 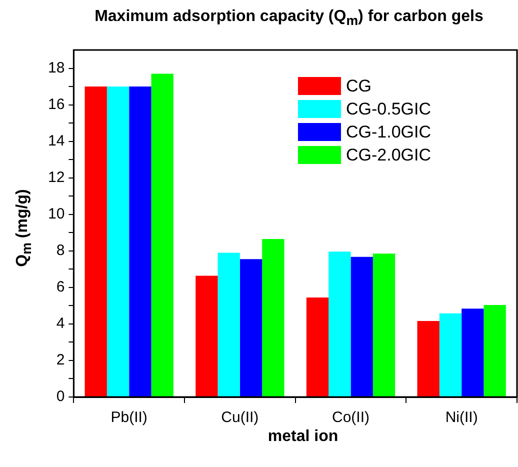 What do you see at coordinates (289, 18) in the screenshot?
I see `chart-title: Maximum adsorption capacity (Q$_{m}$) for carbon gels` at bounding box center [289, 18].